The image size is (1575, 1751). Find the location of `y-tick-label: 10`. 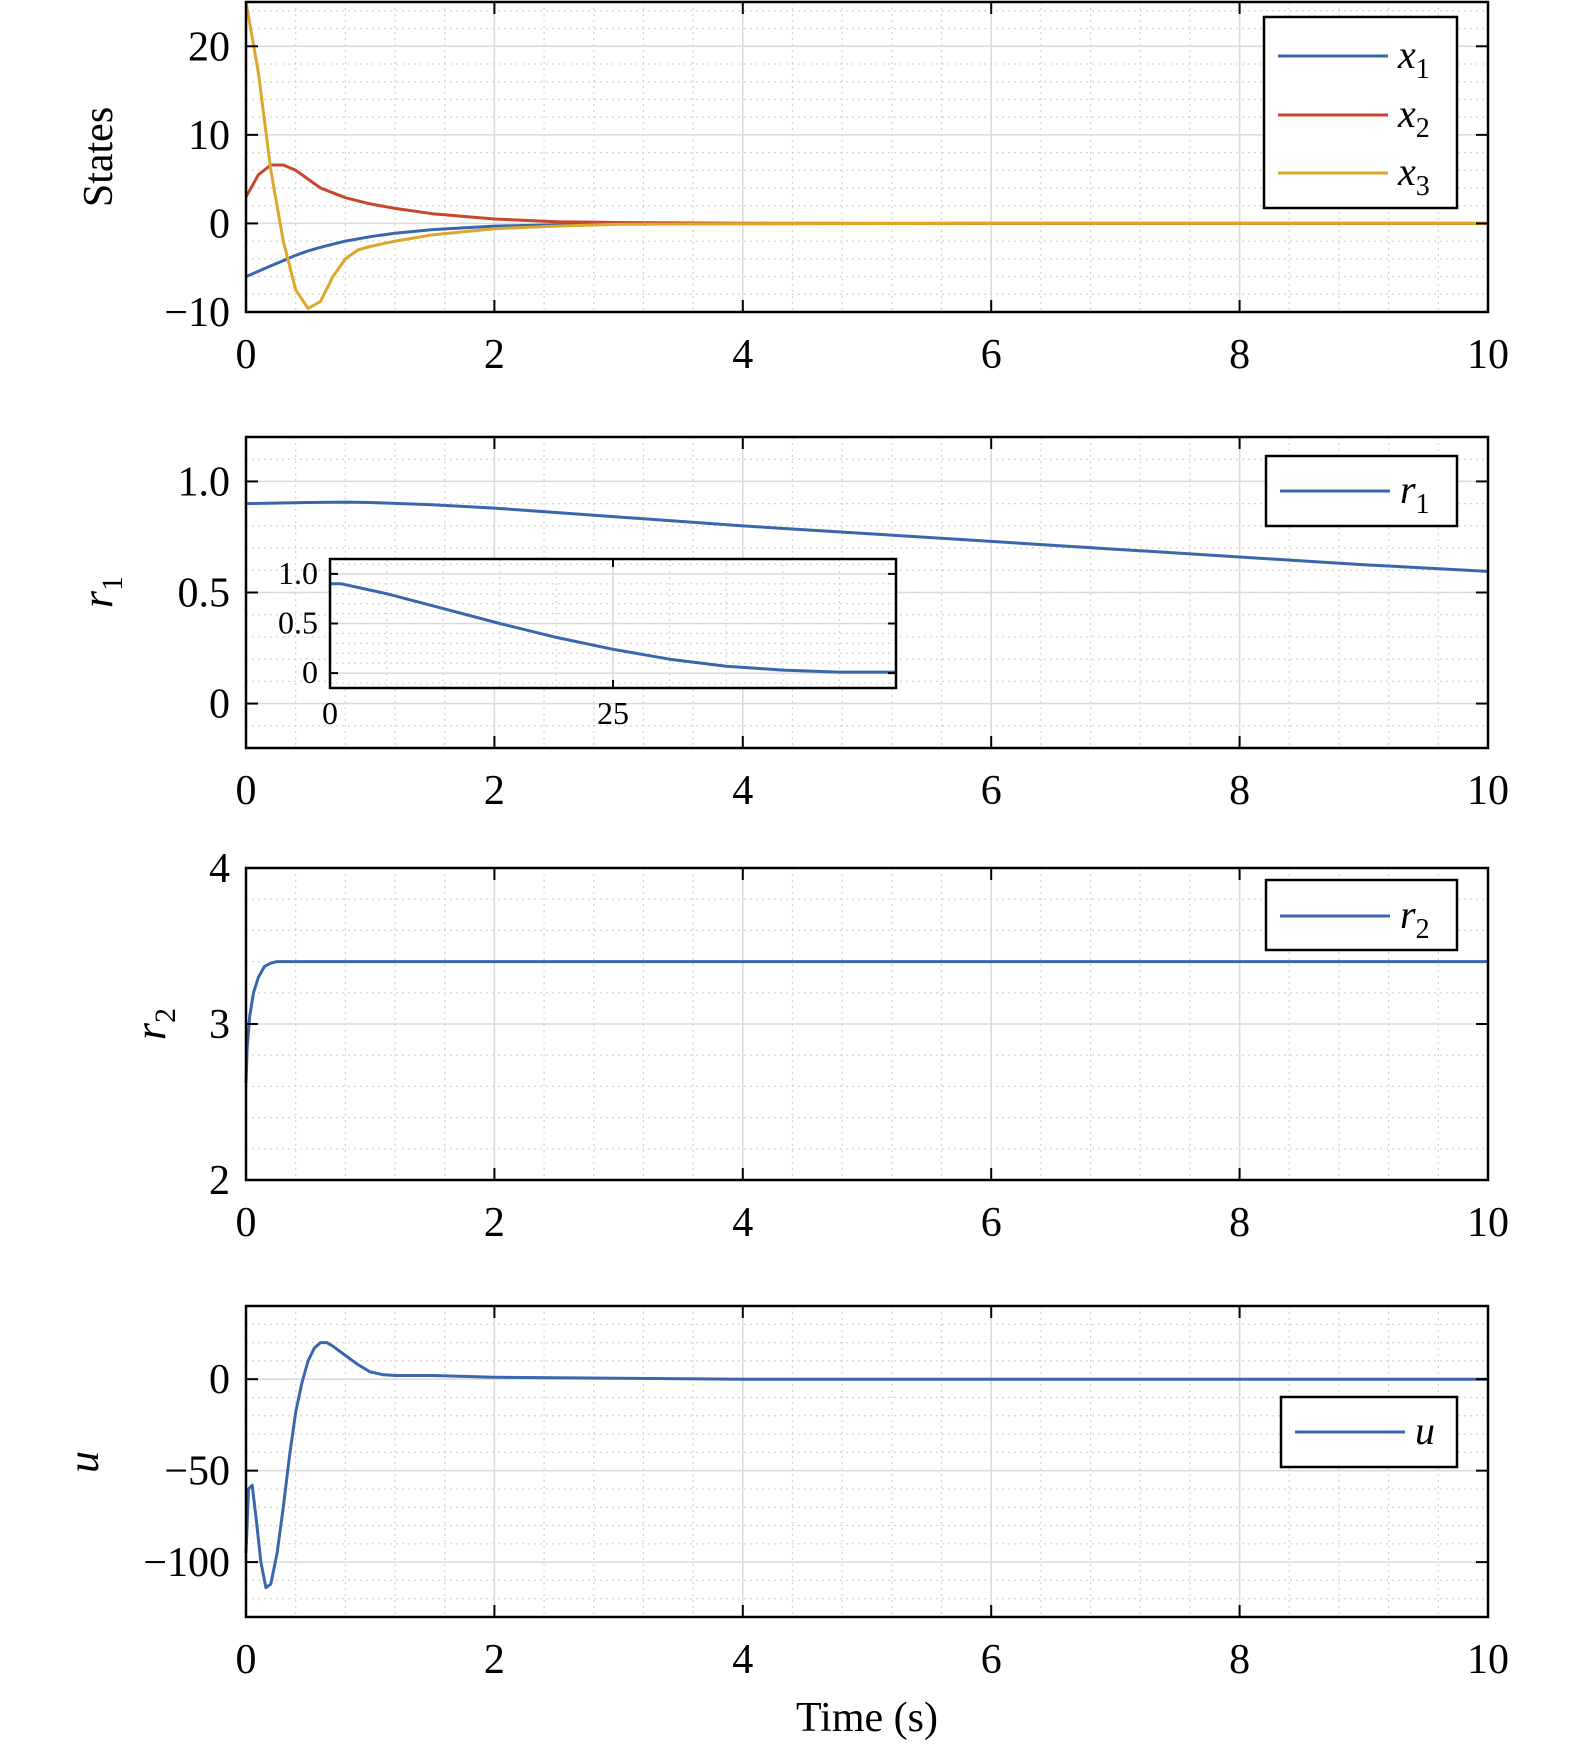

y-tick-label: 10 is located at coordinates (209, 136).